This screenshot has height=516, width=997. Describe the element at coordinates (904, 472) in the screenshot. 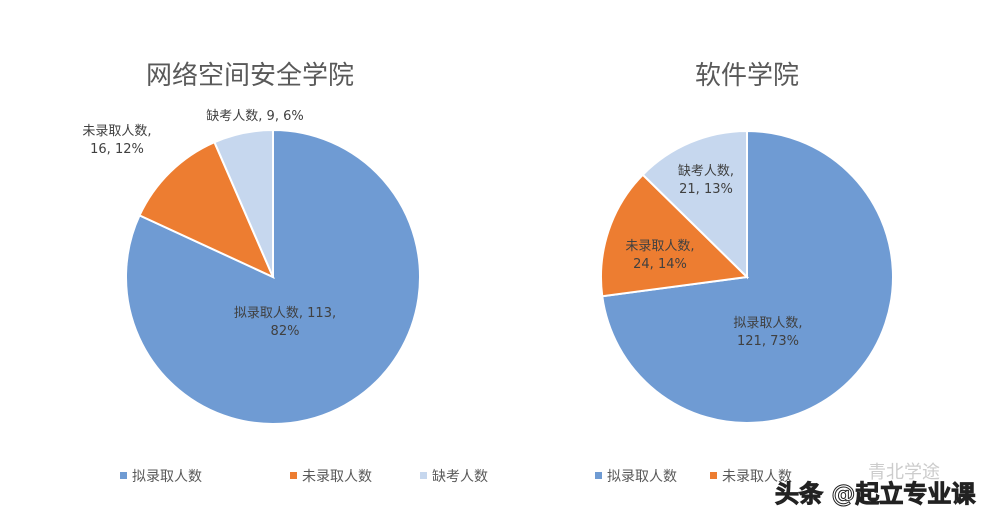

I see `watermark-wechat: 青北学途` at that location.